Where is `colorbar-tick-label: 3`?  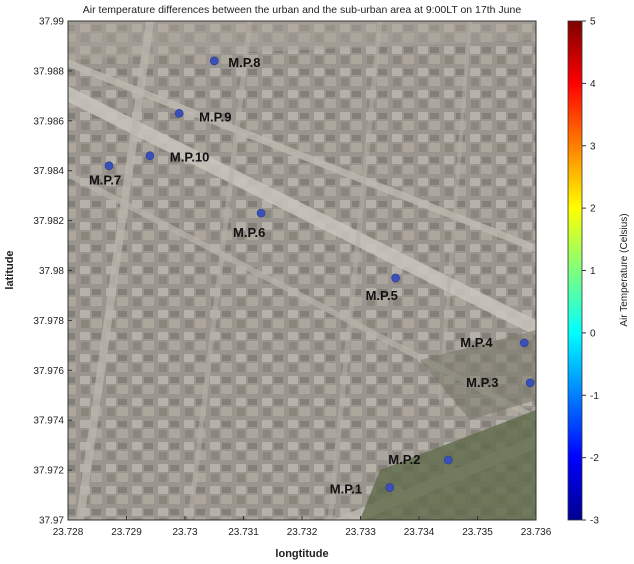 colorbar-tick-label: 3 is located at coordinates (593, 146).